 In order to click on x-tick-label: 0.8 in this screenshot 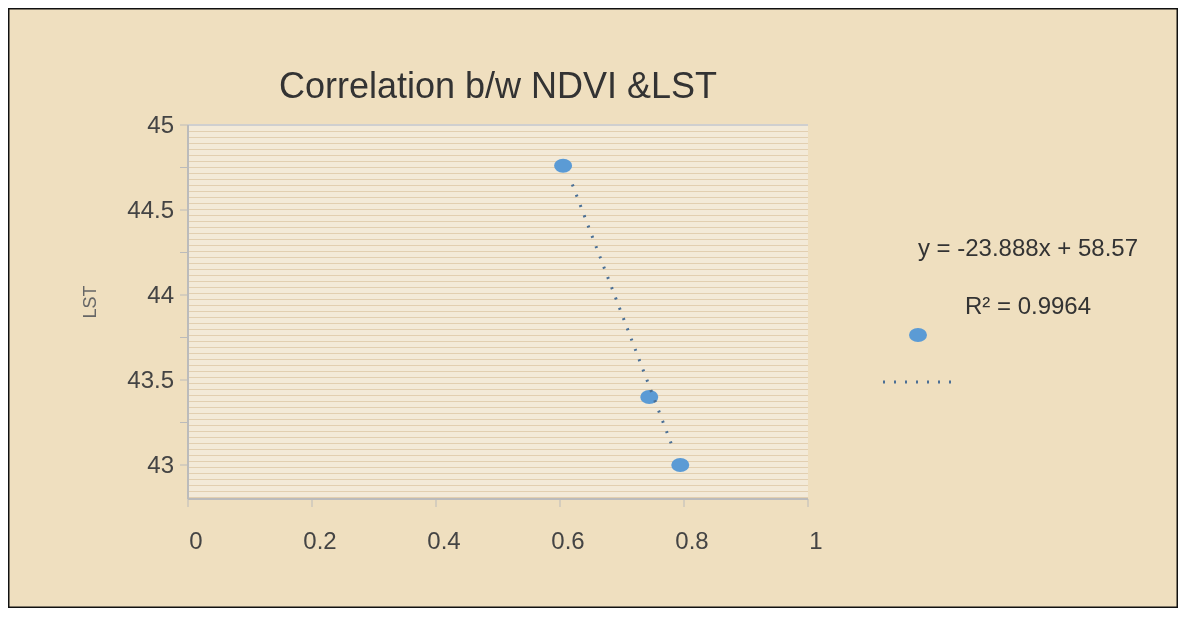, I will do `click(692, 540)`.